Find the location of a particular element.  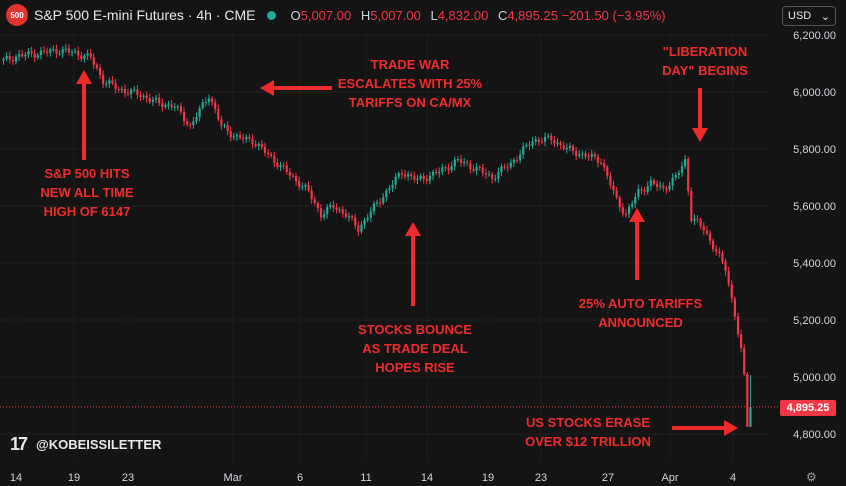

symbol-title: S&P 500 E-mini Futures · 4h · CME is located at coordinates (145, 15).